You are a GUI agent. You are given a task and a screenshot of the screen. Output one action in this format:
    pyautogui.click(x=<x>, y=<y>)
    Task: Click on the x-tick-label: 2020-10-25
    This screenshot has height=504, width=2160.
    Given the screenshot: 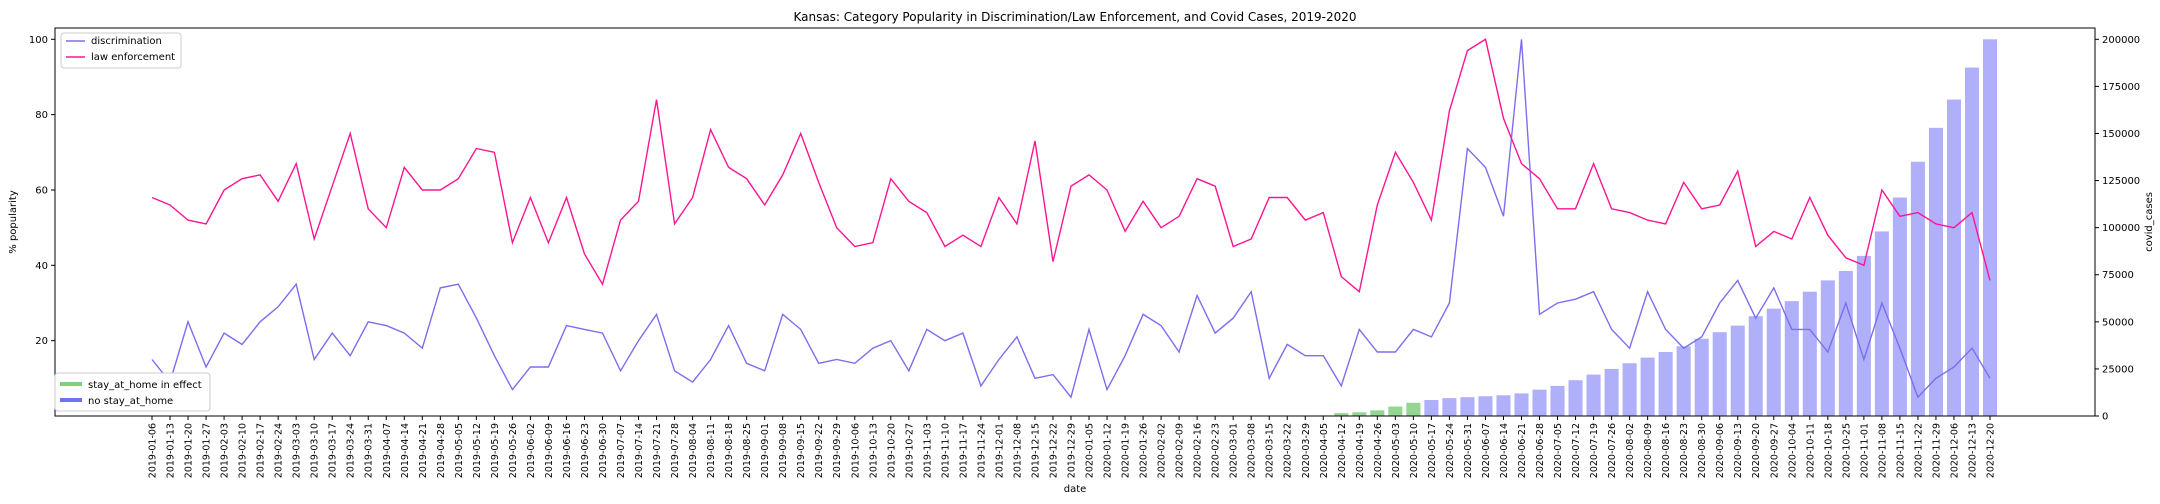 What is the action you would take?
    pyautogui.click(x=1846, y=450)
    